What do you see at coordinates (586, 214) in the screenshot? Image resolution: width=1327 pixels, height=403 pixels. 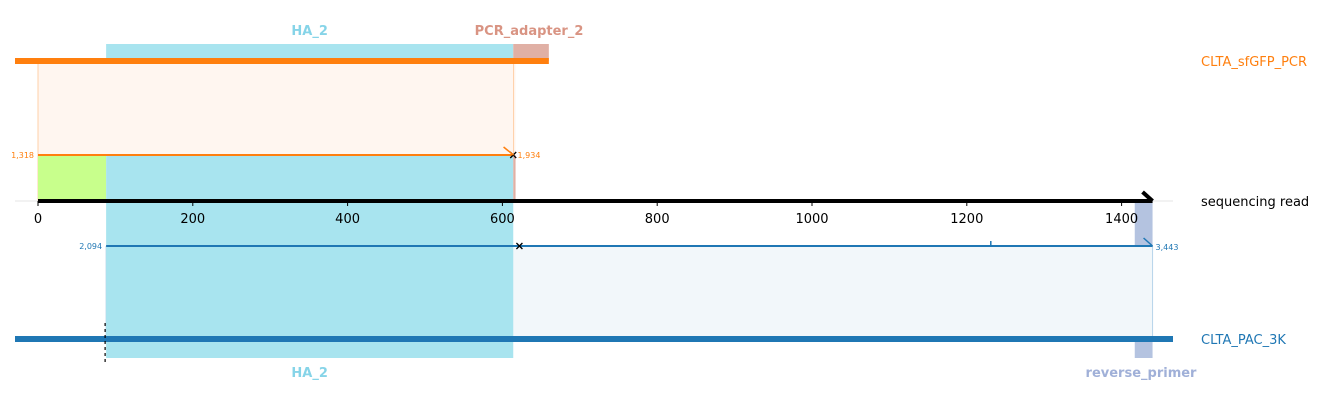 I see `read-axis-ticks: 0 200 400 600 800 1000 1200 1400` at bounding box center [586, 214].